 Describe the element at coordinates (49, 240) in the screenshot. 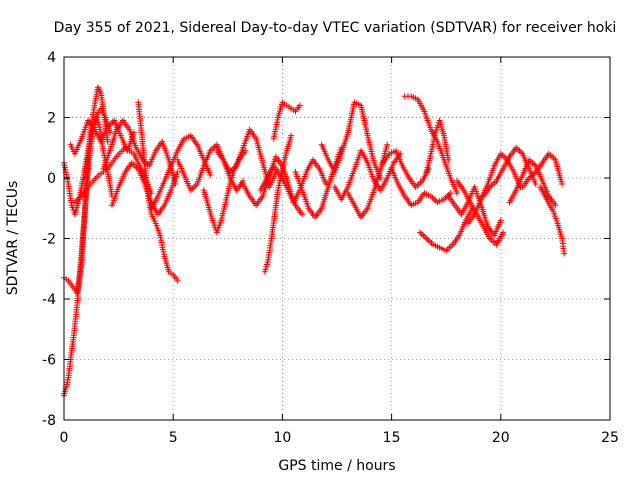

I see `y-tick-label: -2` at that location.